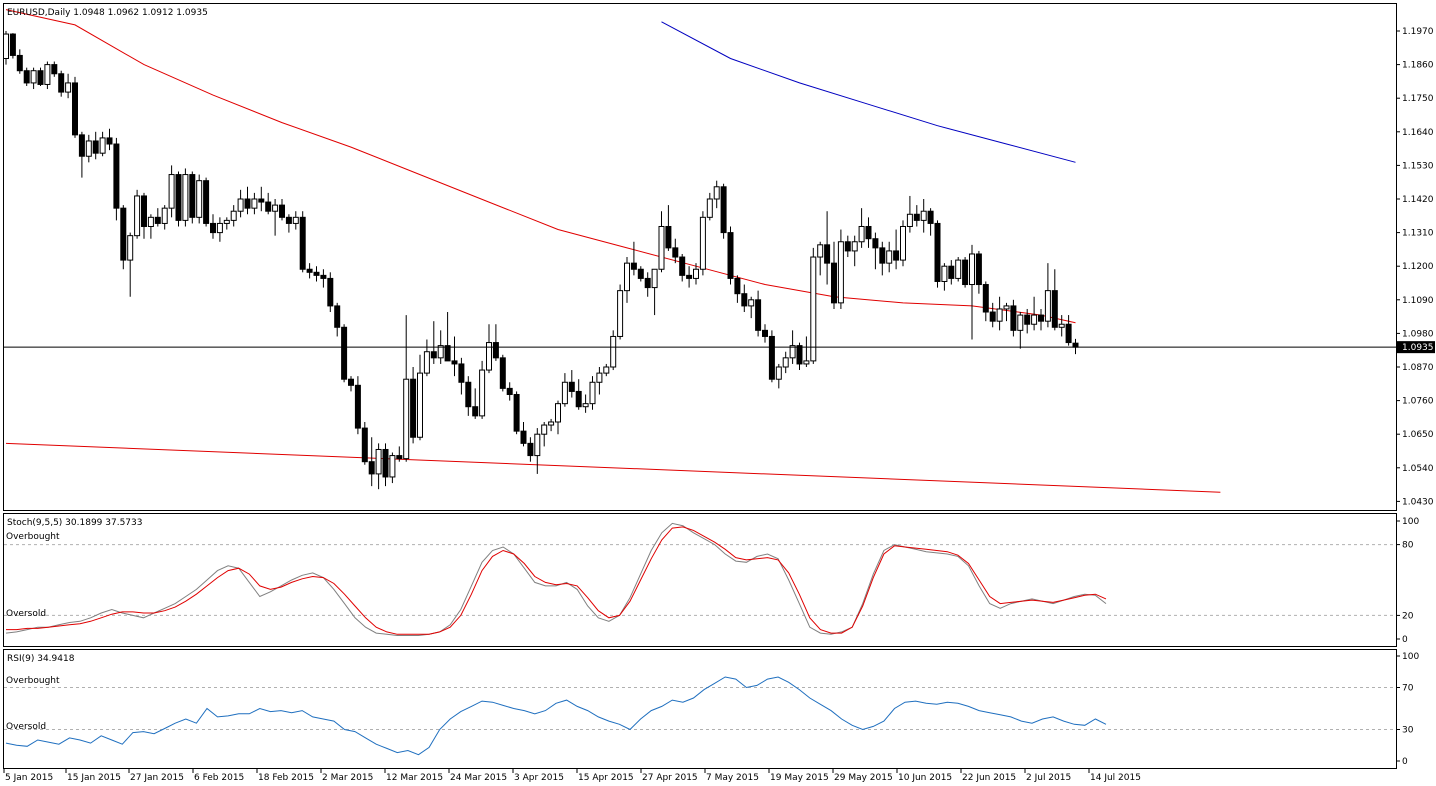 The image size is (1436, 786). What do you see at coordinates (556, 716) in the screenshot?
I see `rsi-line` at bounding box center [556, 716].